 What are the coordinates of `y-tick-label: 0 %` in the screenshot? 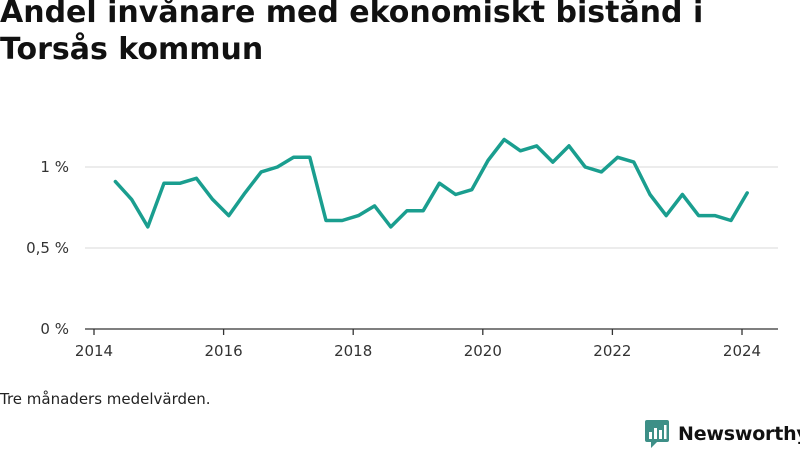 It's located at (54, 329).